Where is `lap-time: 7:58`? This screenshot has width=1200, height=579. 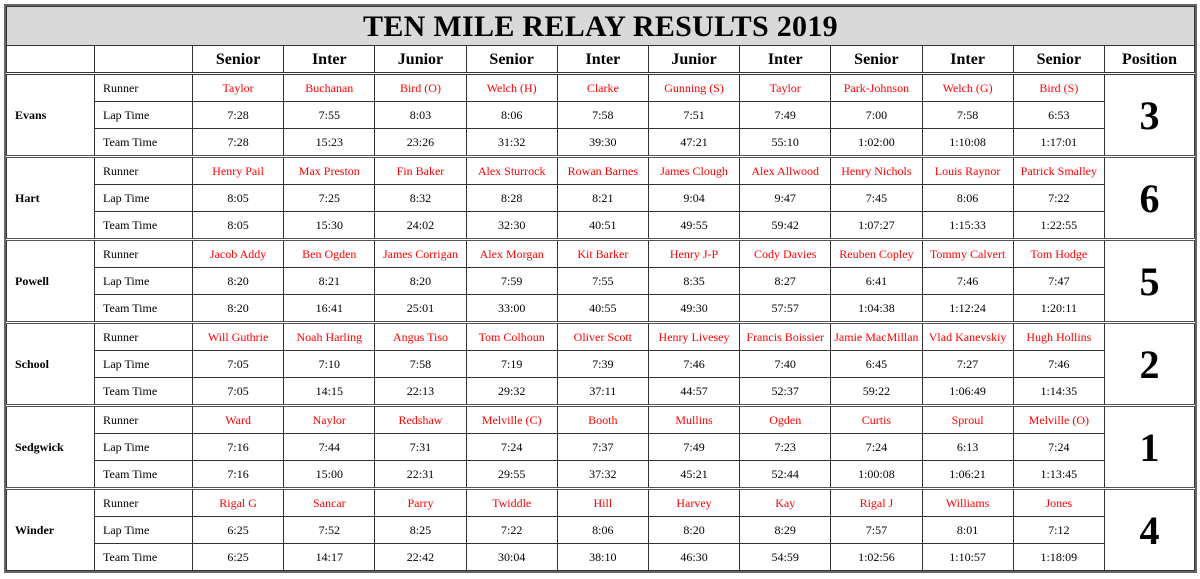
lap-time: 7:58 is located at coordinates (602, 115).